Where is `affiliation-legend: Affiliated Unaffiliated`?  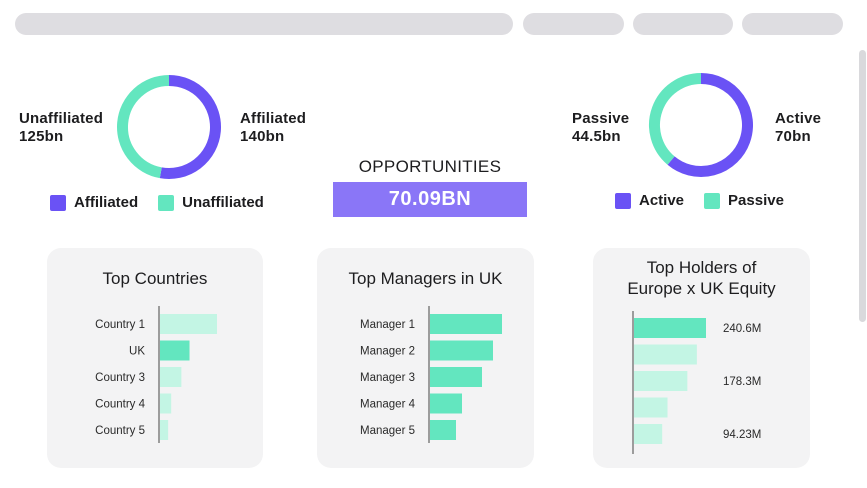
affiliation-legend: Affiliated Unaffiliated is located at coordinates (167, 202).